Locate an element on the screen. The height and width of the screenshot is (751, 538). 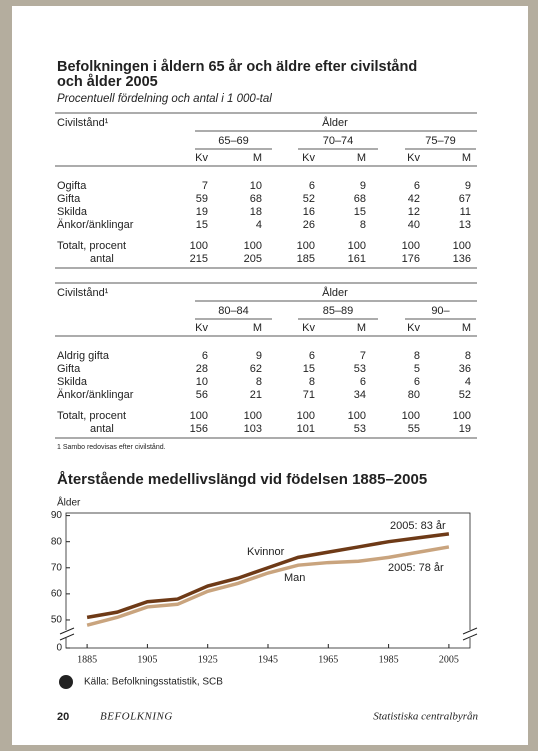
x-tick-label: 1945 is located at coordinates (268, 659).